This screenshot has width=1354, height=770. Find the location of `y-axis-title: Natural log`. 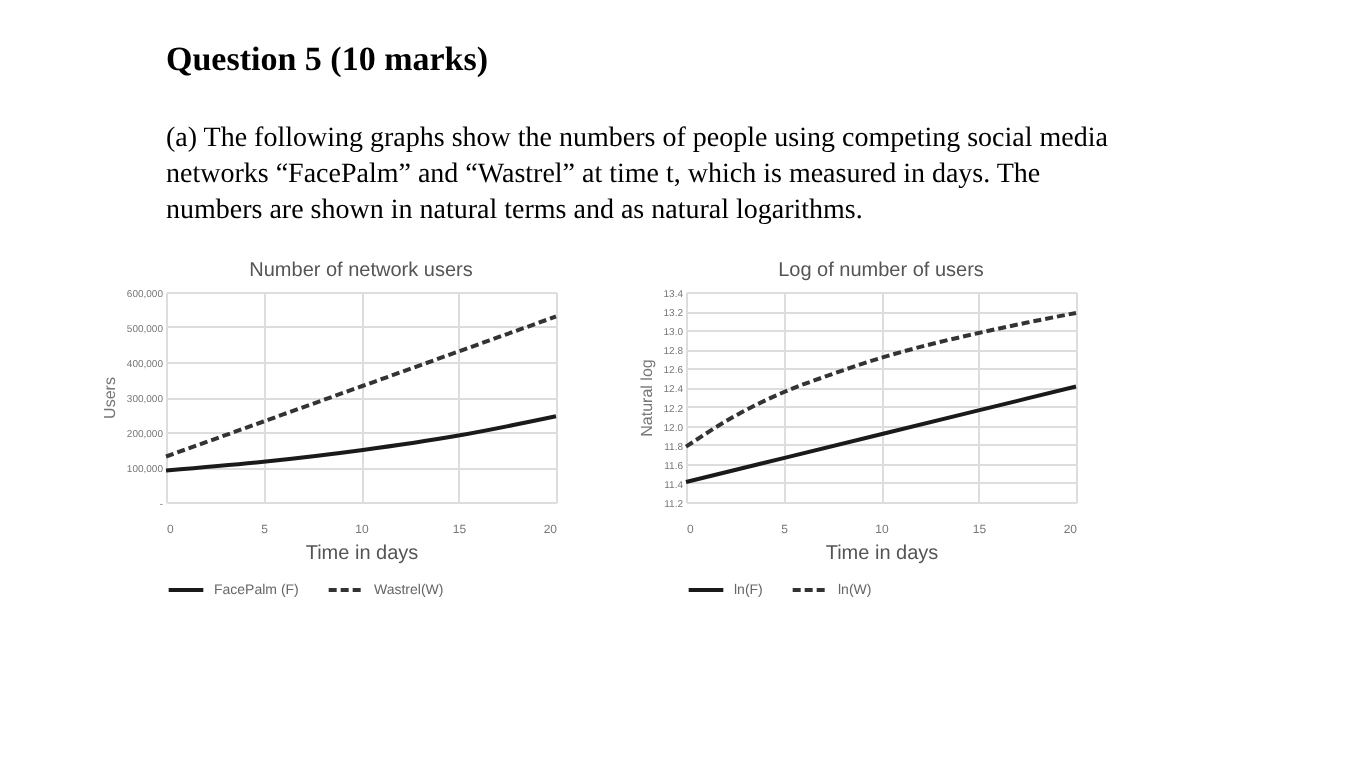

y-axis-title: Natural log is located at coordinates (646, 398).